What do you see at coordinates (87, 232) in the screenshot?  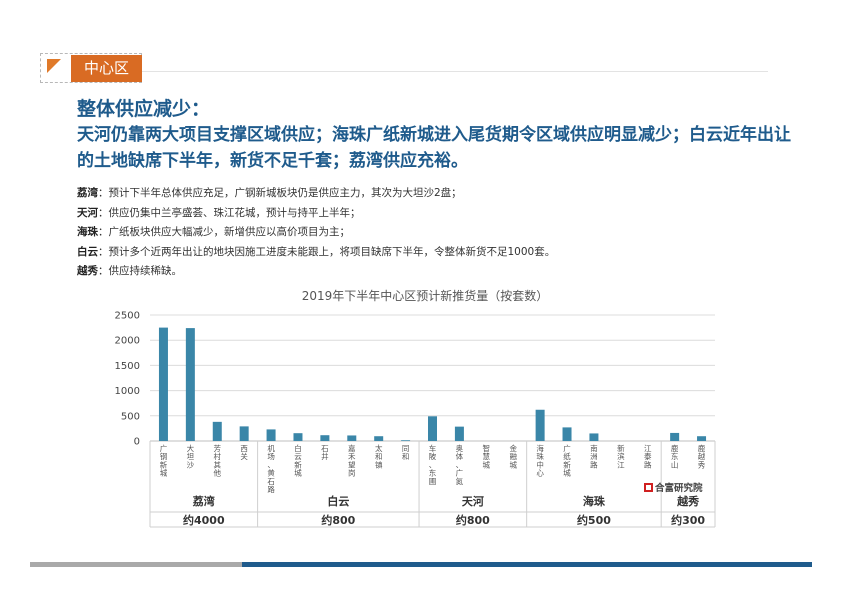 I see `note-key: 海珠` at bounding box center [87, 232].